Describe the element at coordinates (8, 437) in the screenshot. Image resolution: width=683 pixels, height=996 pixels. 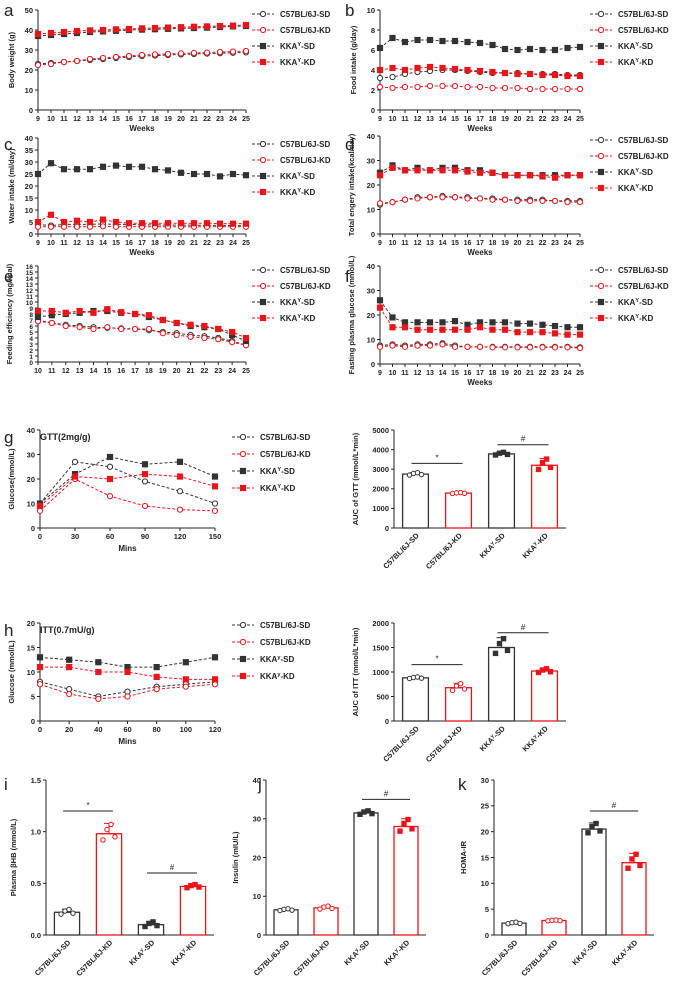
I see `panel-letter: g` at that location.